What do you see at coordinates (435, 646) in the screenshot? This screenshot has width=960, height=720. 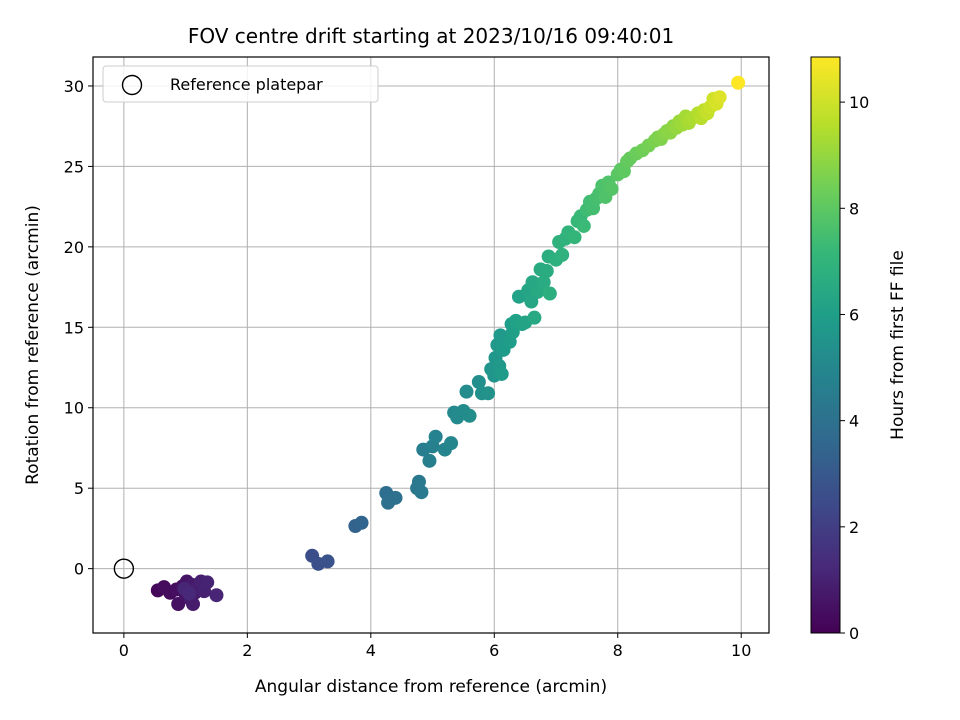 I see `x-axis-ticks: 0 2 4 6 8 10` at bounding box center [435, 646].